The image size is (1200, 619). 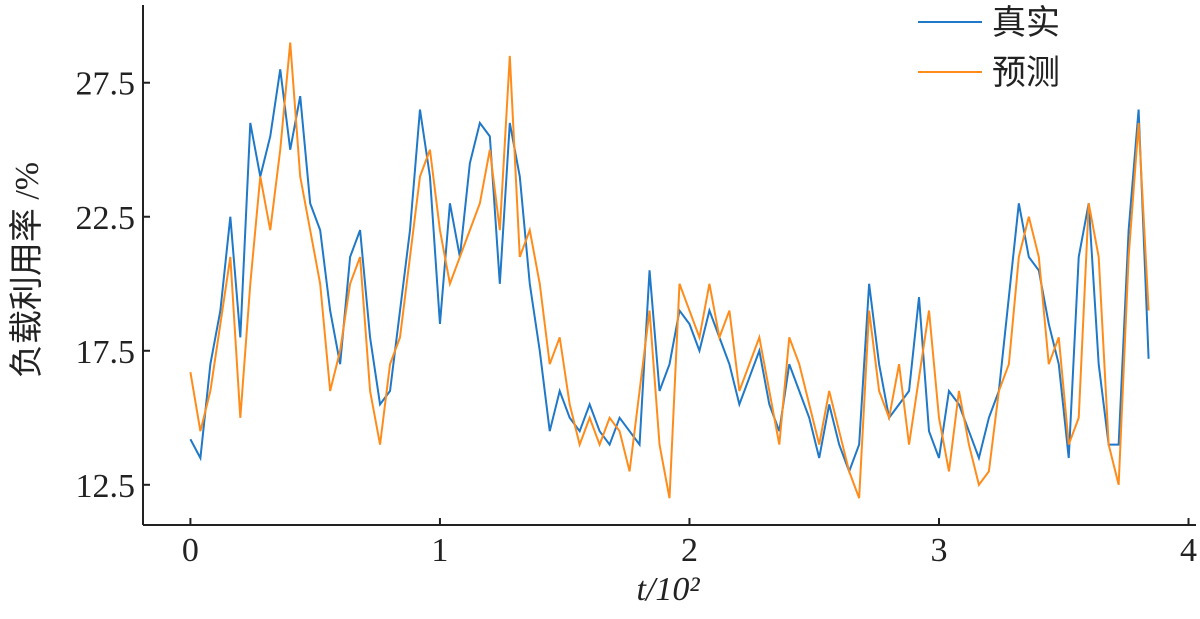 What do you see at coordinates (689, 550) in the screenshot?
I see `x-tick-label: 2` at bounding box center [689, 550].